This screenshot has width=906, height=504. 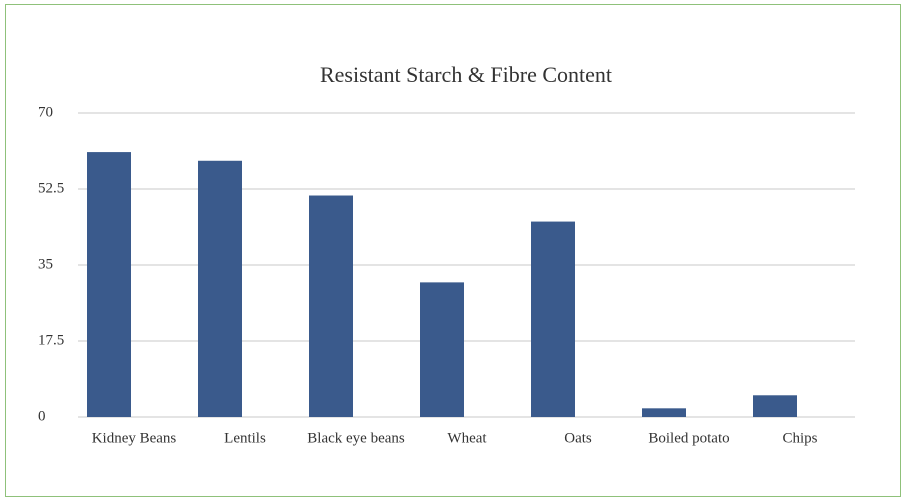 What do you see at coordinates (245, 438) in the screenshot?
I see `x-tick-label: Lentils` at bounding box center [245, 438].